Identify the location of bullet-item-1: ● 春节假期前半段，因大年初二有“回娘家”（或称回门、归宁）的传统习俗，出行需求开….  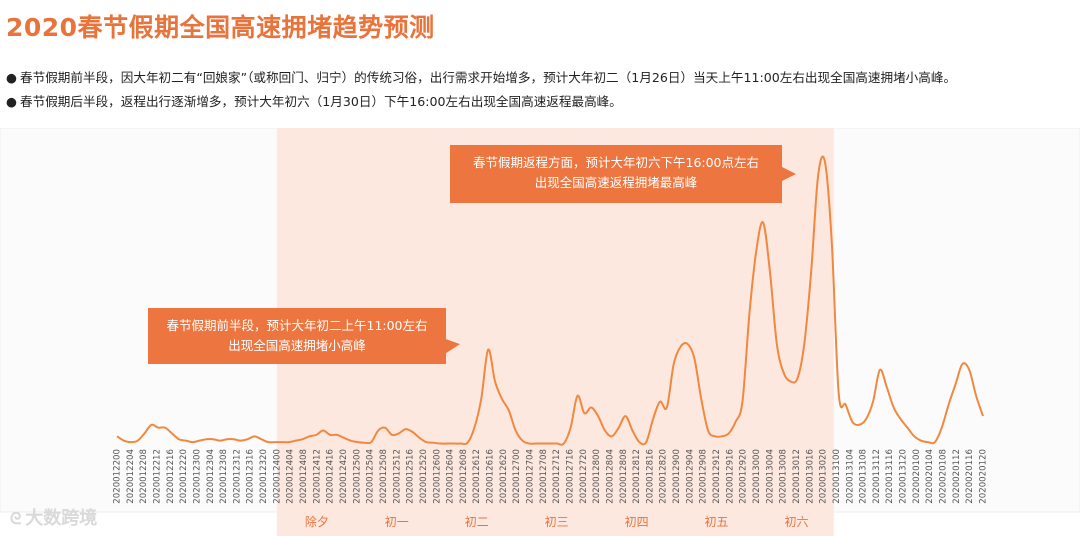
(541, 78).